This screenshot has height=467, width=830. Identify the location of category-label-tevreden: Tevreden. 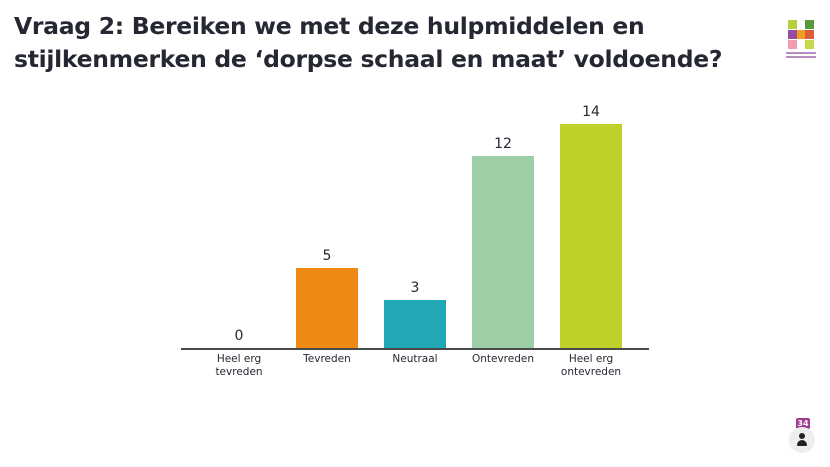
(327, 359).